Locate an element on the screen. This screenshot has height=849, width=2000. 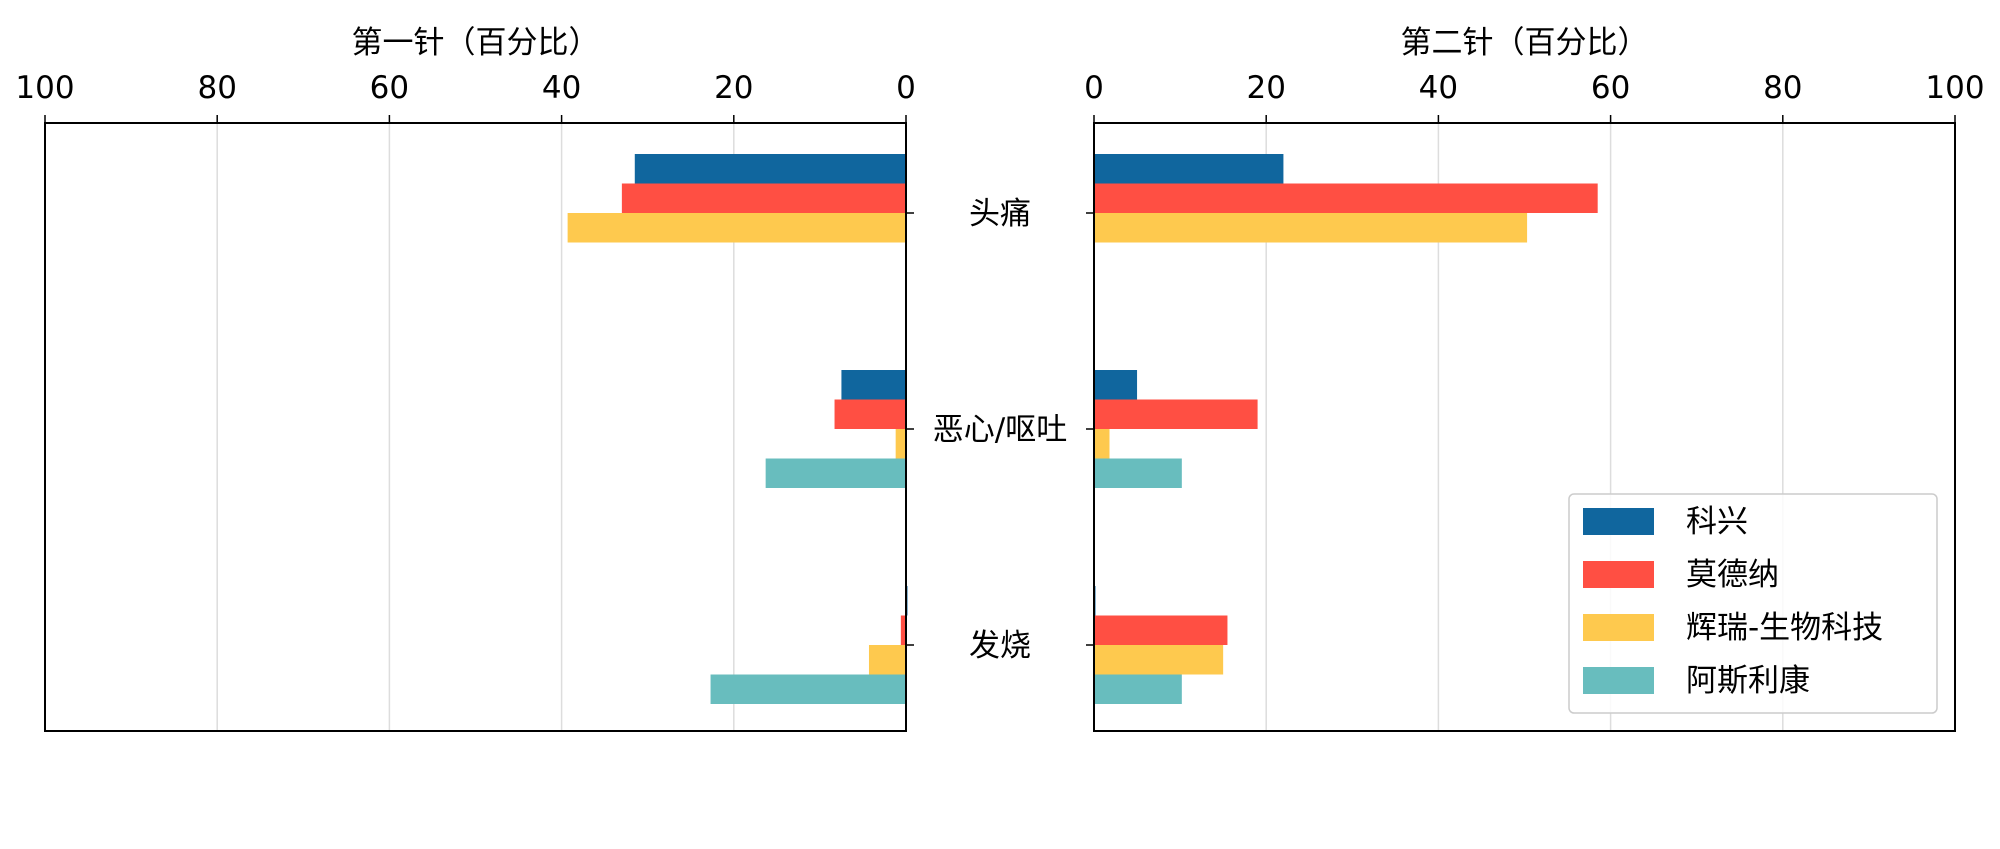
legend-box is located at coordinates (1753, 603).